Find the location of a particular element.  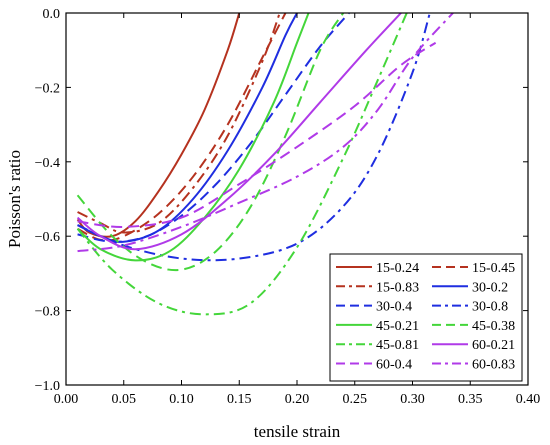

x-tick-label: 0.30 is located at coordinates (412, 399).